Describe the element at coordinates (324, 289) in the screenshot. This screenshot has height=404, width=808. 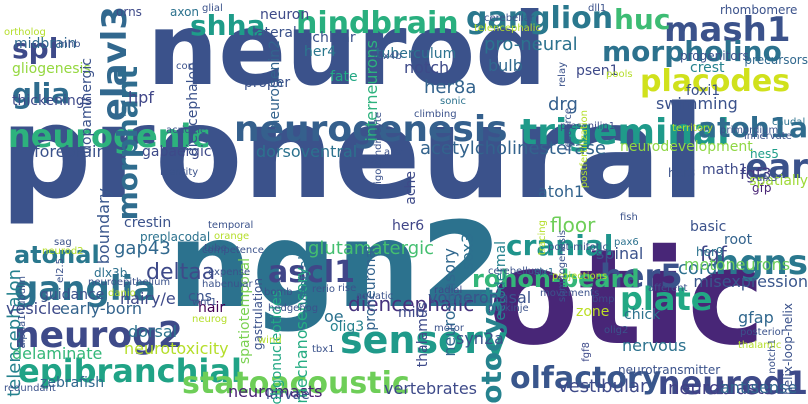
I see `cloud-word: rerio` at that location.